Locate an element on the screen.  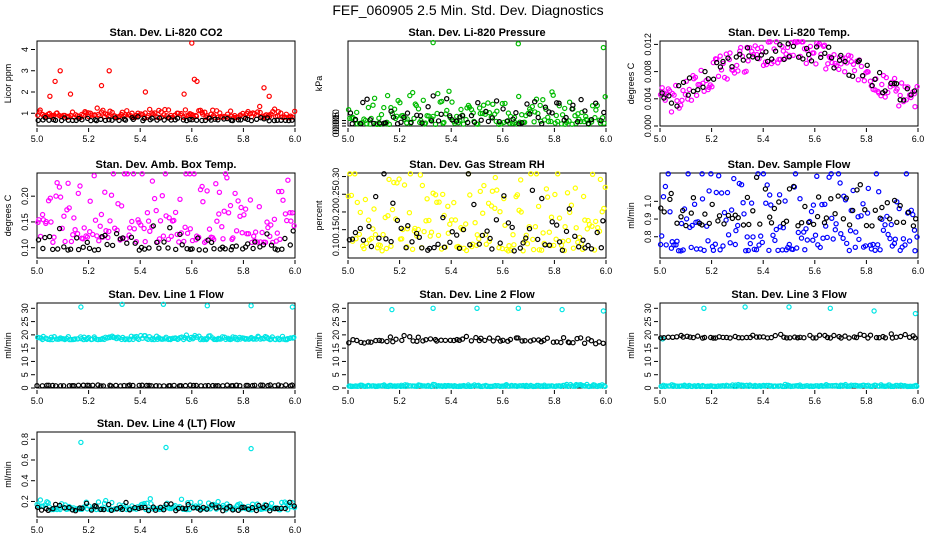
y-tick-label: 20 is located at coordinates (648, 335).